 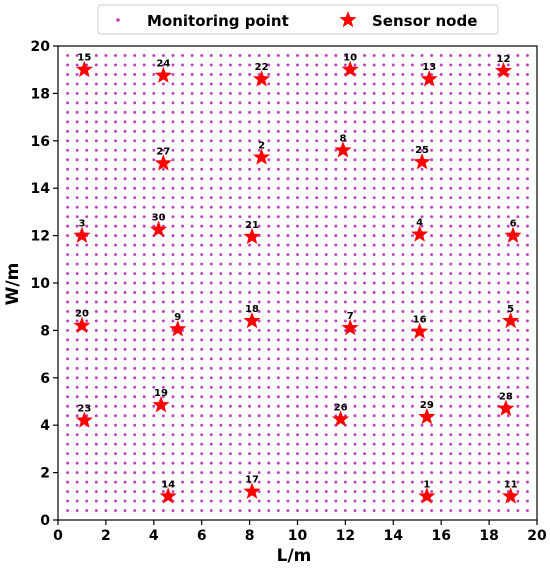 What do you see at coordinates (45, 426) in the screenshot?
I see `y-tick-label: 4` at bounding box center [45, 426].